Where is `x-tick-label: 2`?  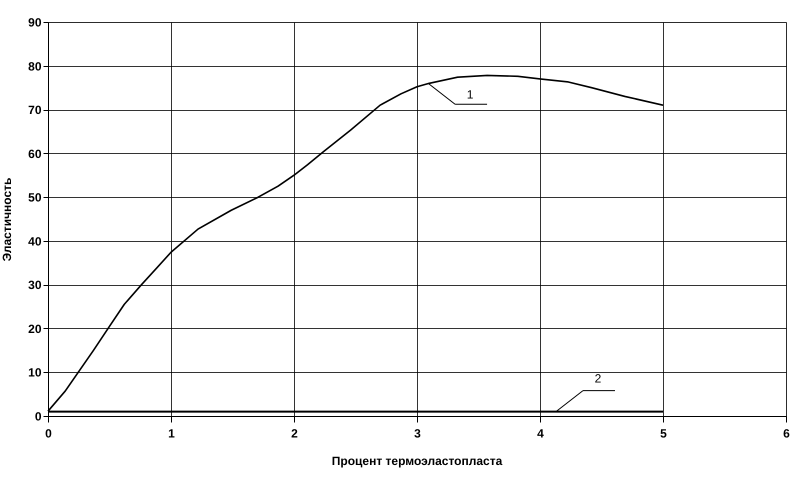 x-tick-label: 2 is located at coordinates (294, 433).